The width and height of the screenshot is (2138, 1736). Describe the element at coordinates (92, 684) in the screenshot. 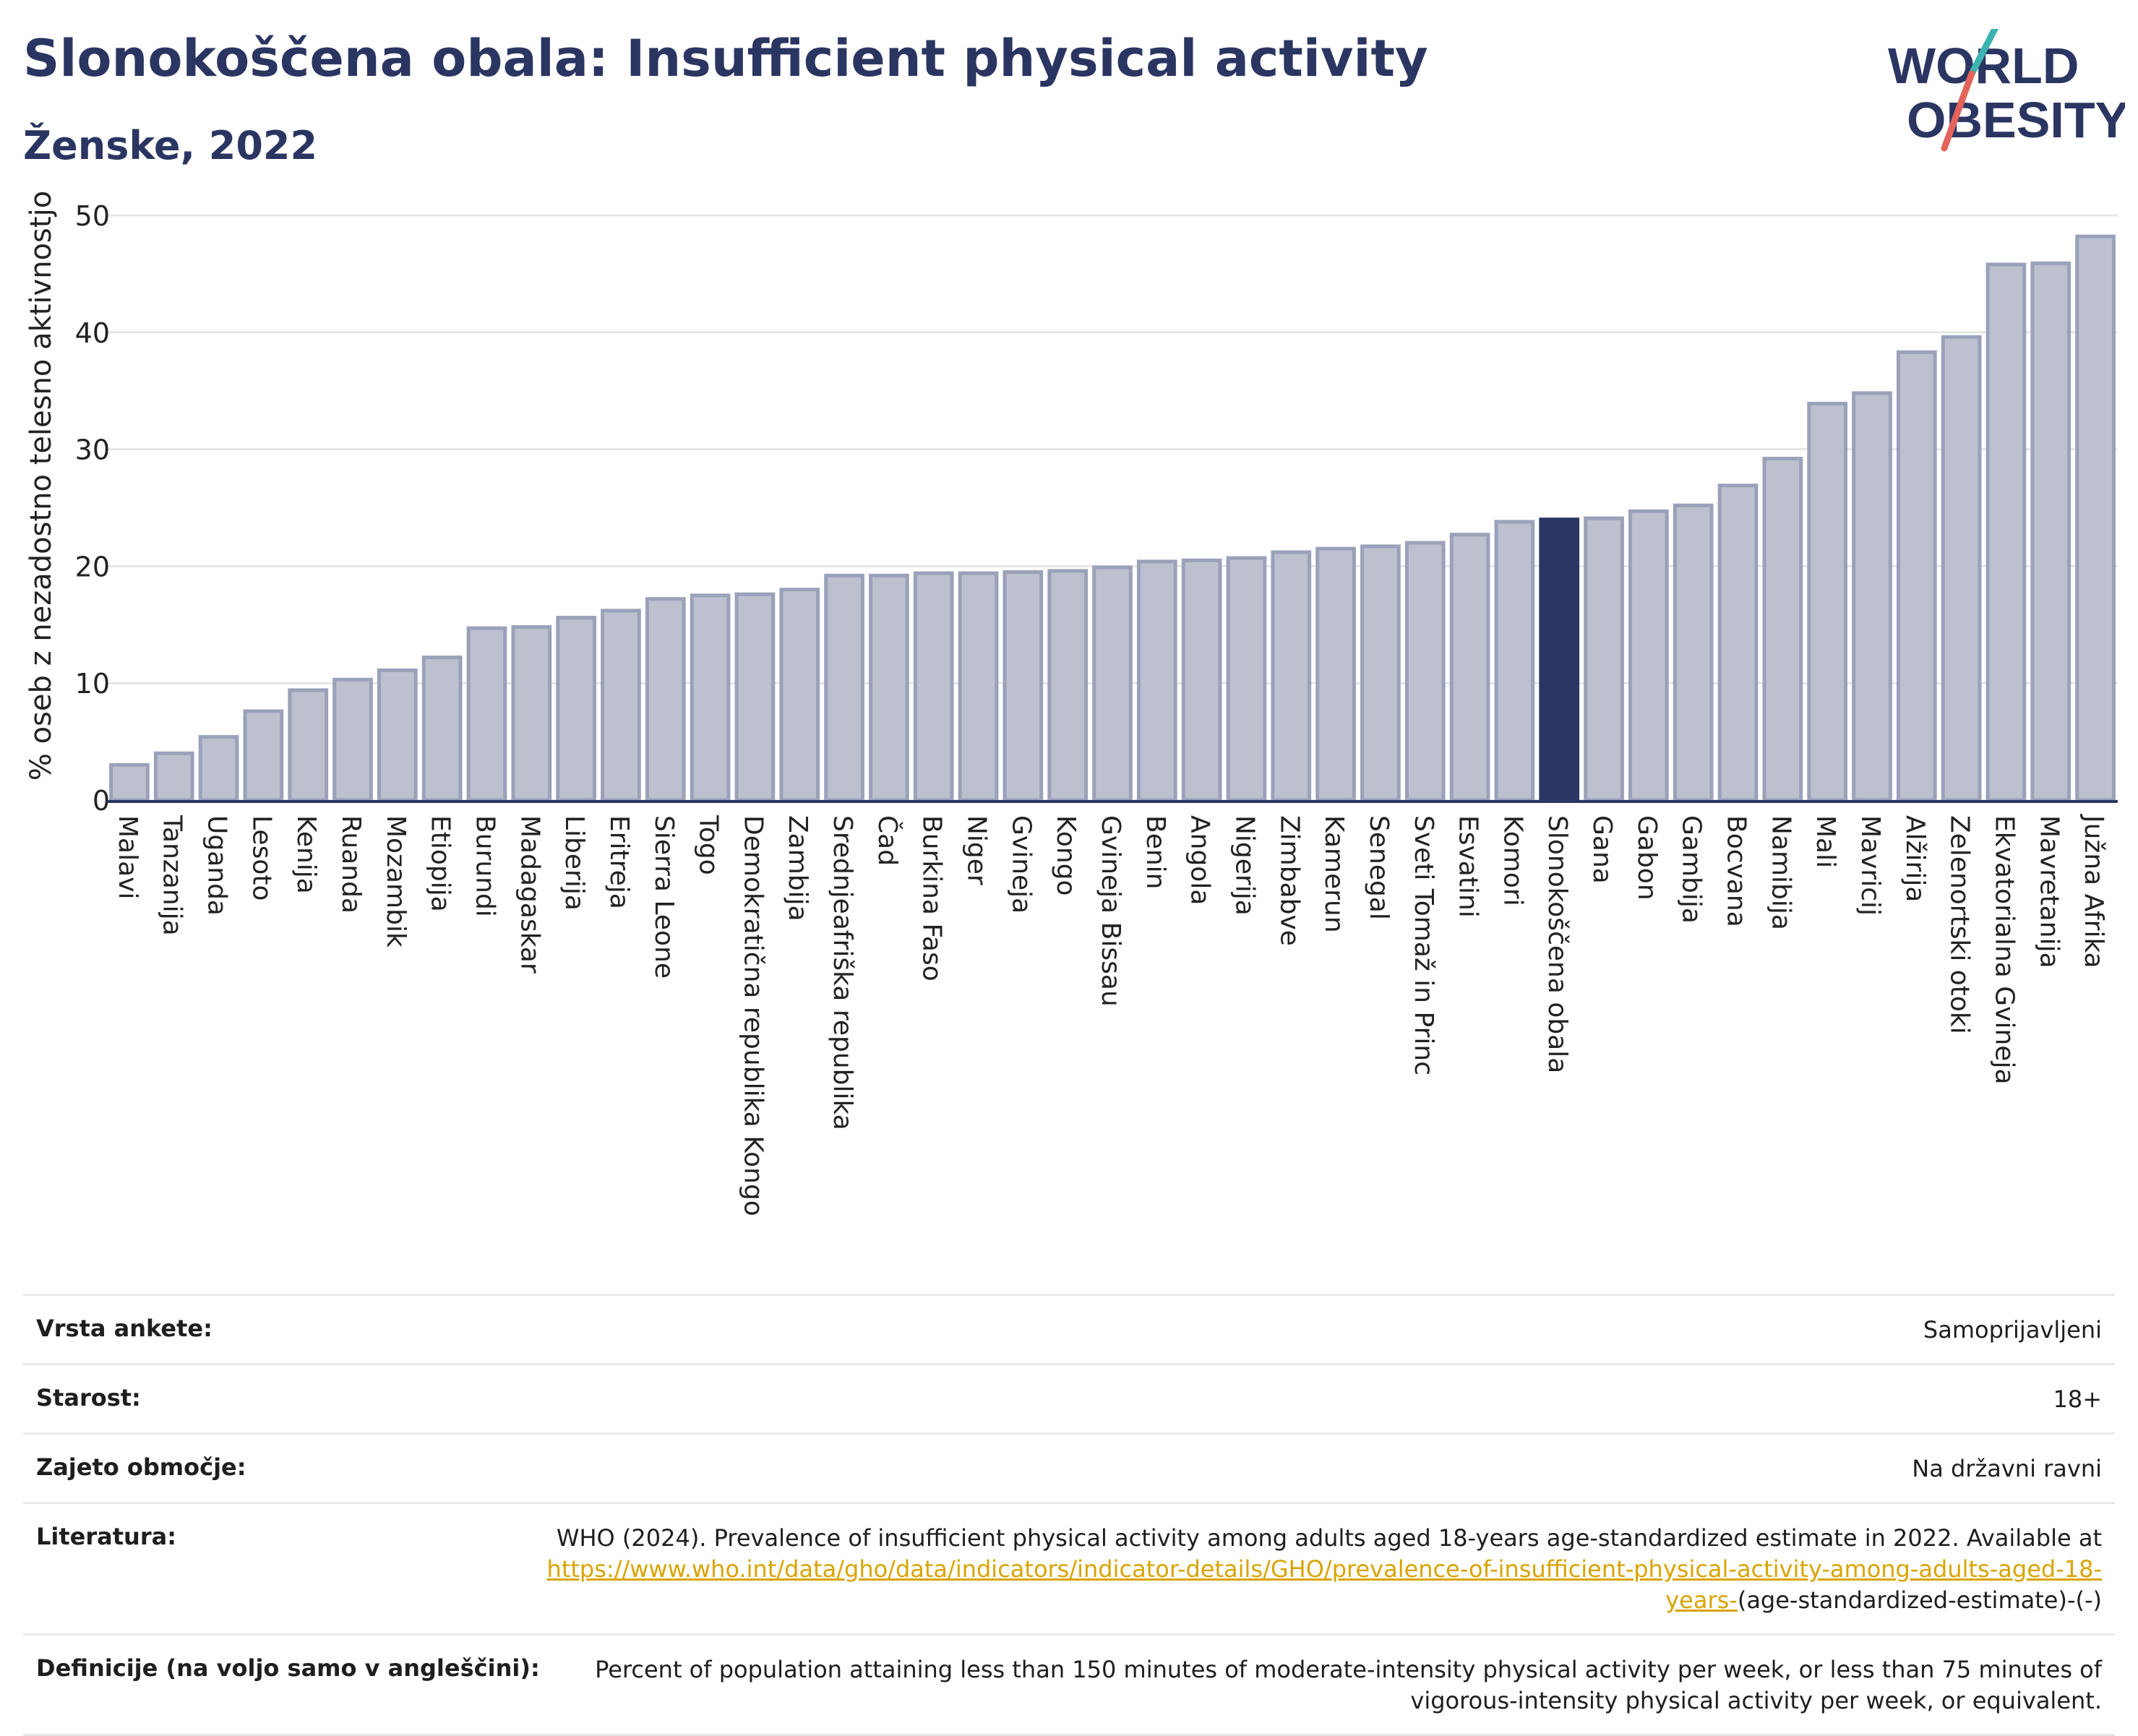

I see `y-tick-label: 10` at that location.